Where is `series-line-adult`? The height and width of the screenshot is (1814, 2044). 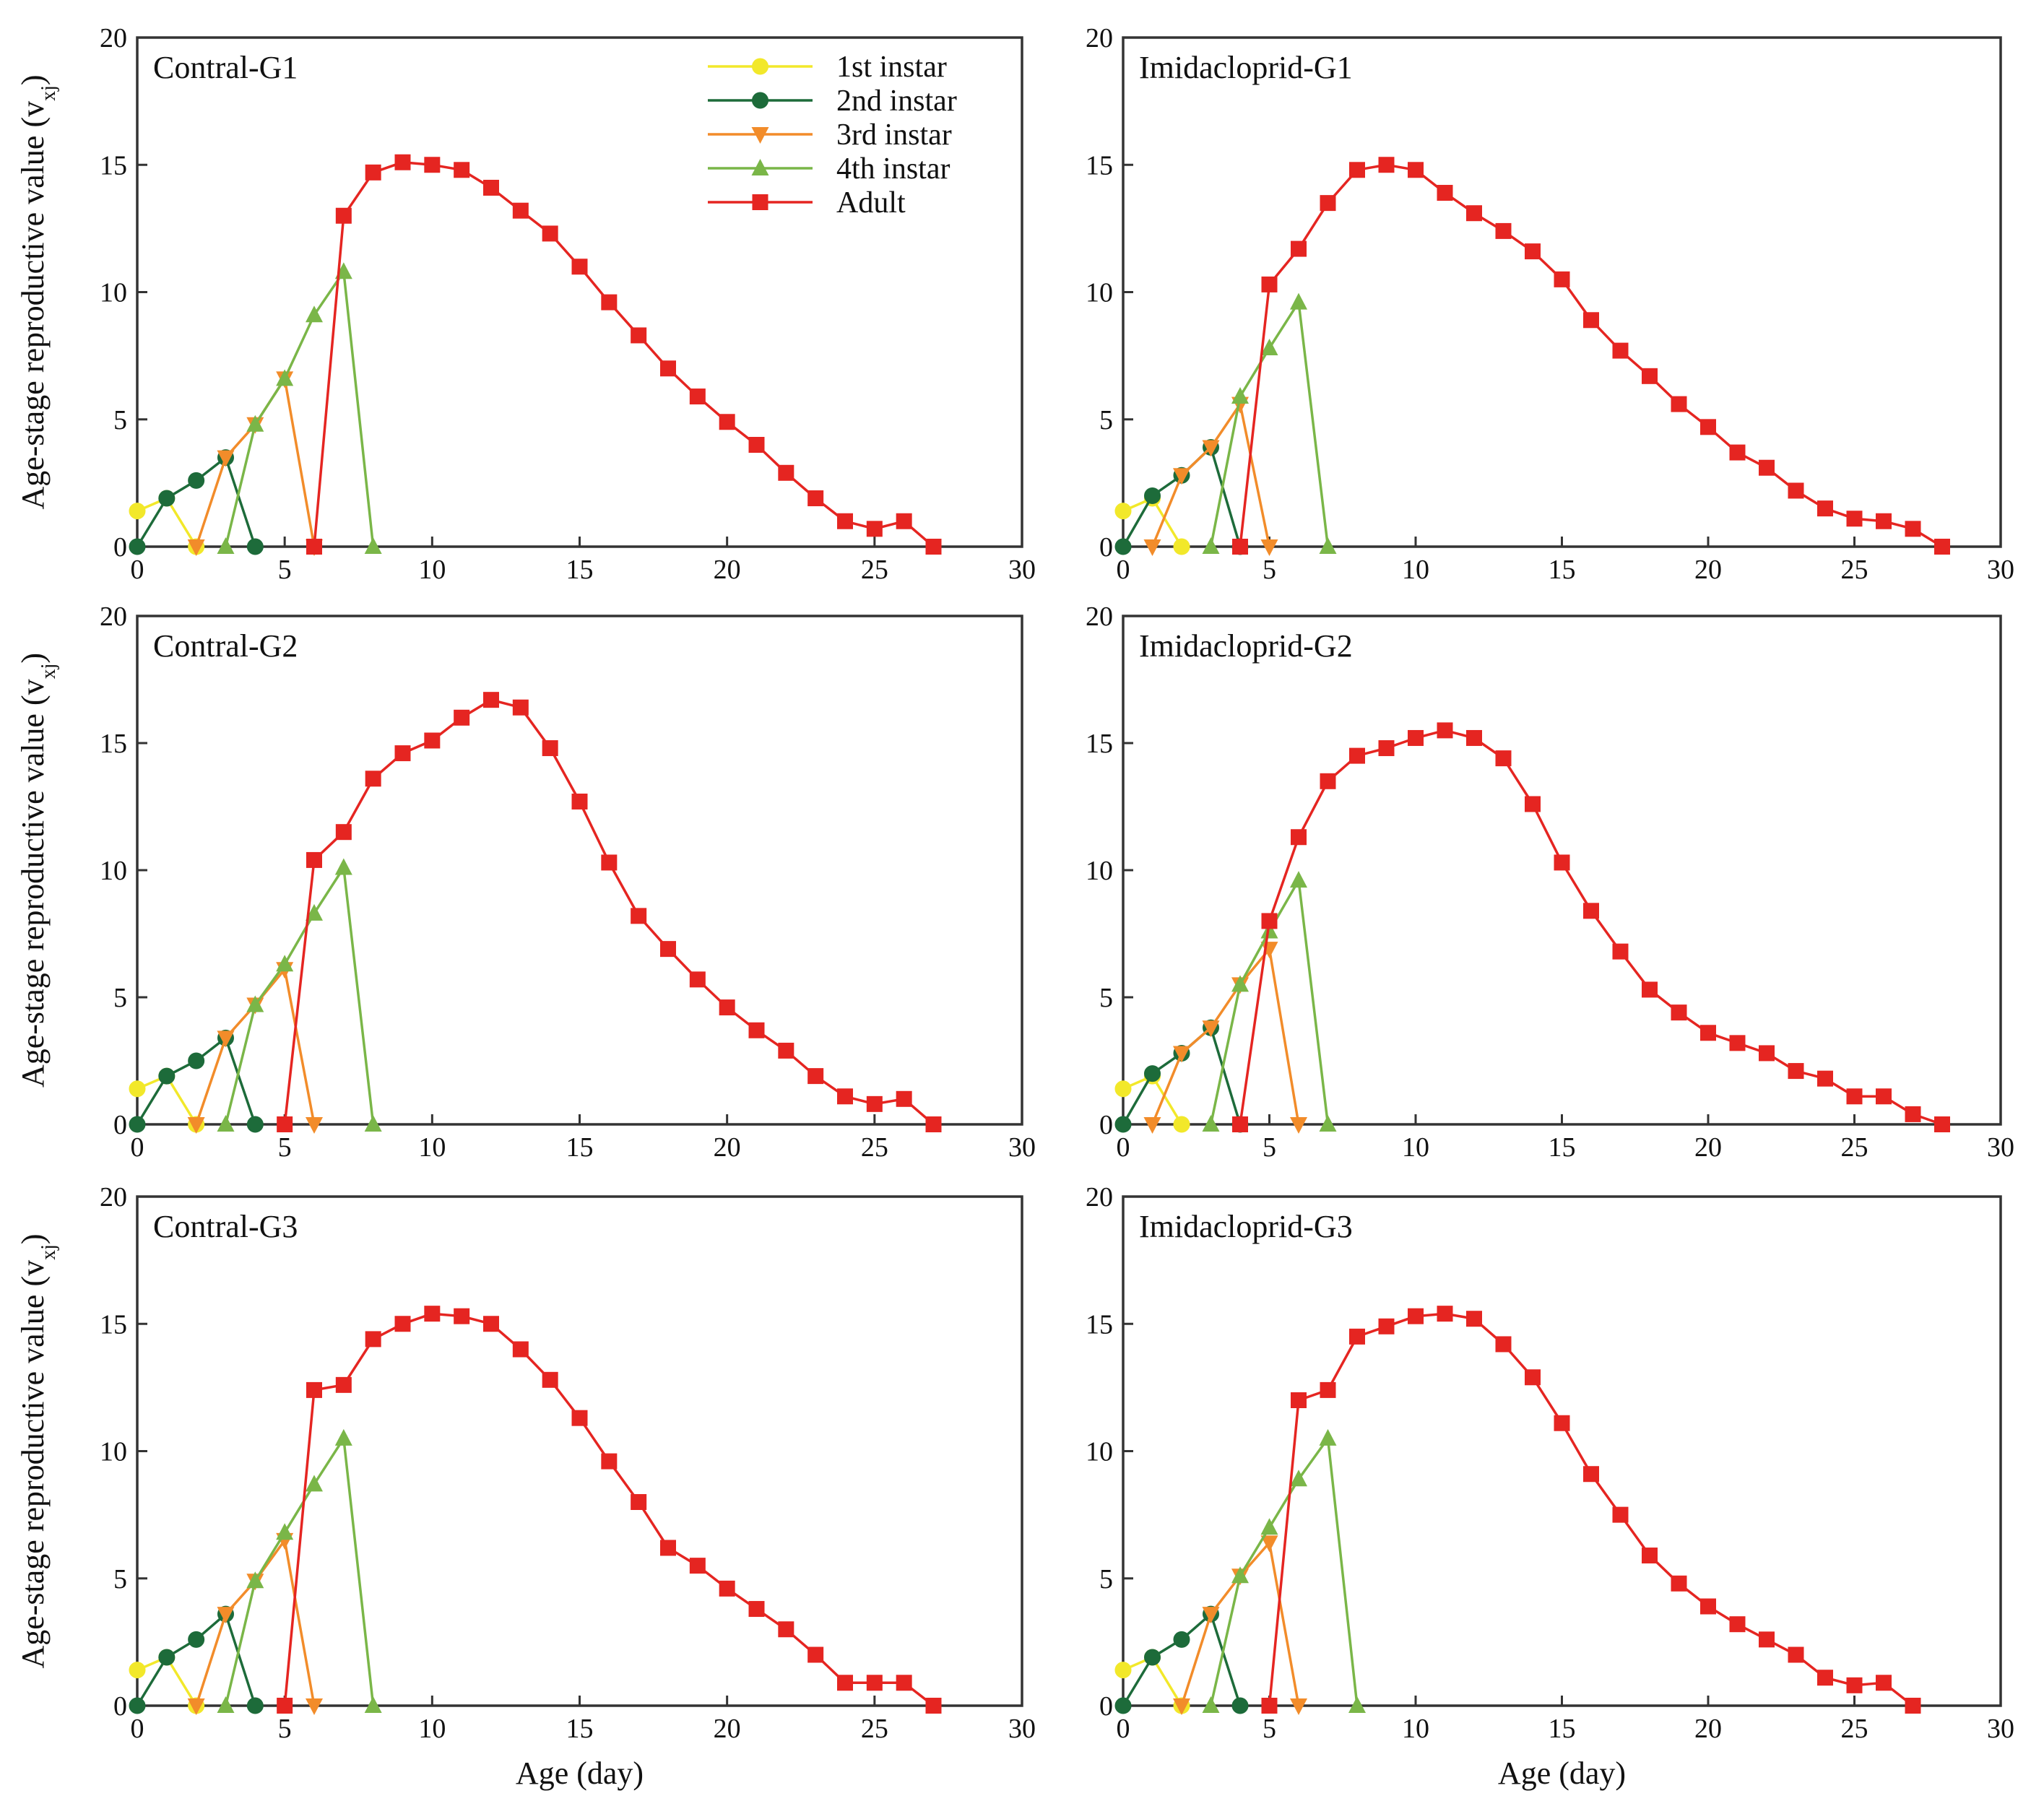
series-line-adult is located at coordinates (609, 1510).